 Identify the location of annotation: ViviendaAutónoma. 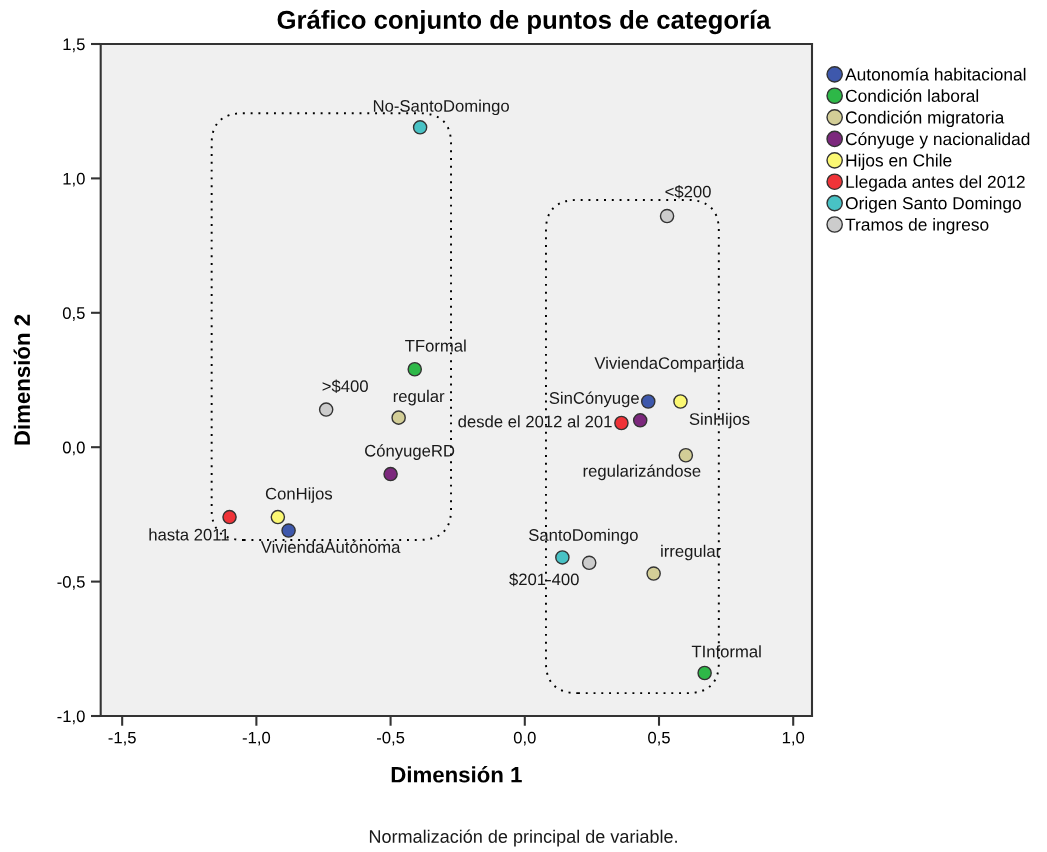
(330, 546).